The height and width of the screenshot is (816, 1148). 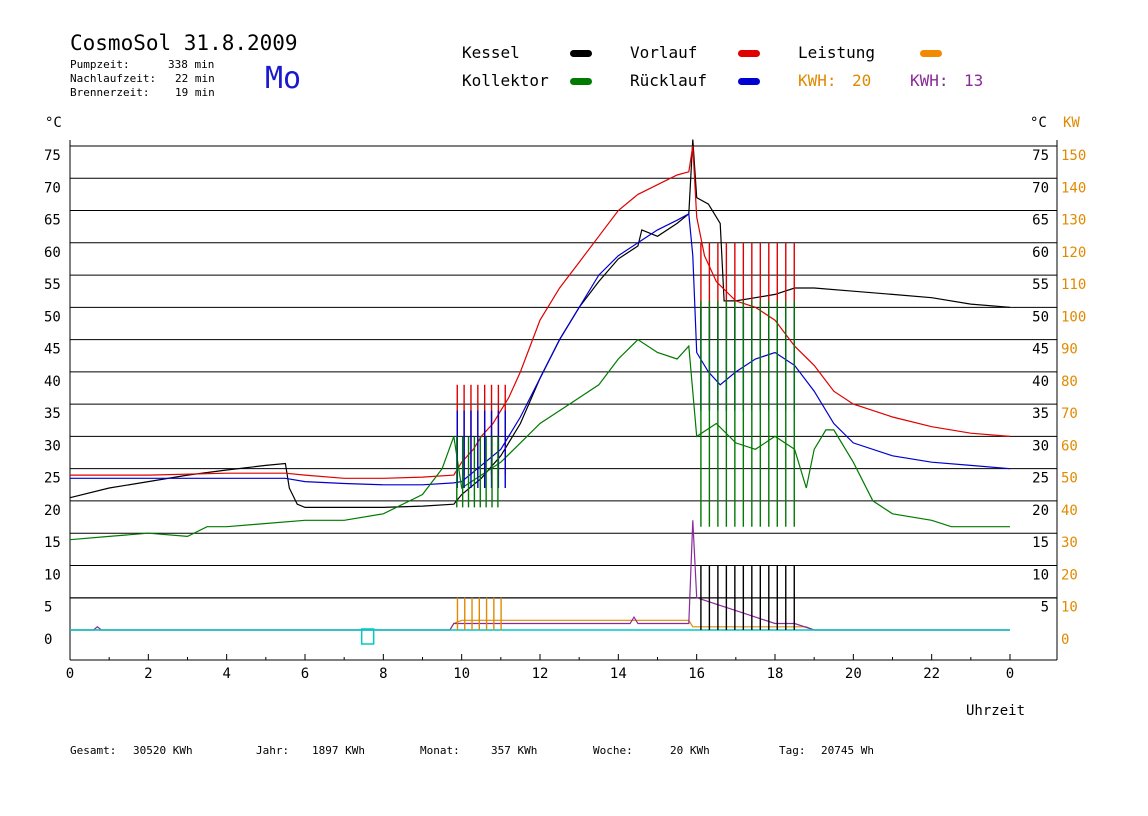 What do you see at coordinates (52, 188) in the screenshot?
I see `y-tick-left: 70` at bounding box center [52, 188].